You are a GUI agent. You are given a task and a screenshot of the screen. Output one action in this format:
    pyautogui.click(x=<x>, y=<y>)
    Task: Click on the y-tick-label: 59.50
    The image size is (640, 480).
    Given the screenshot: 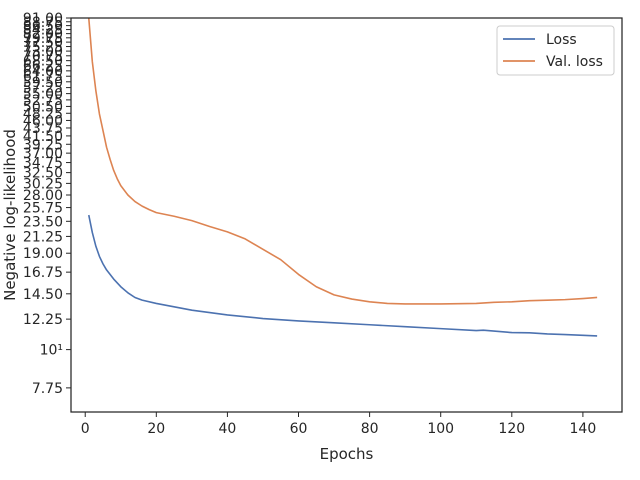 What is the action you would take?
    pyautogui.click(x=43, y=83)
    